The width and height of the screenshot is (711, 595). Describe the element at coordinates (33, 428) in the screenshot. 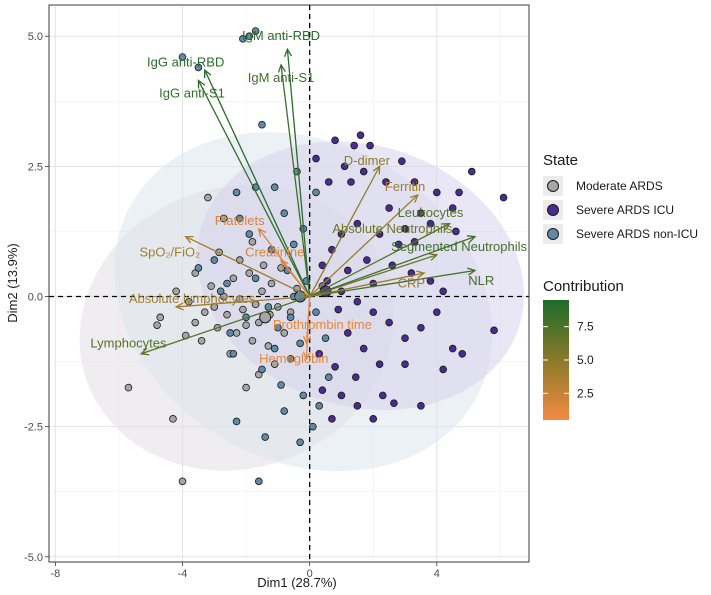

I see `y-tick-label: -2.5` at that location.